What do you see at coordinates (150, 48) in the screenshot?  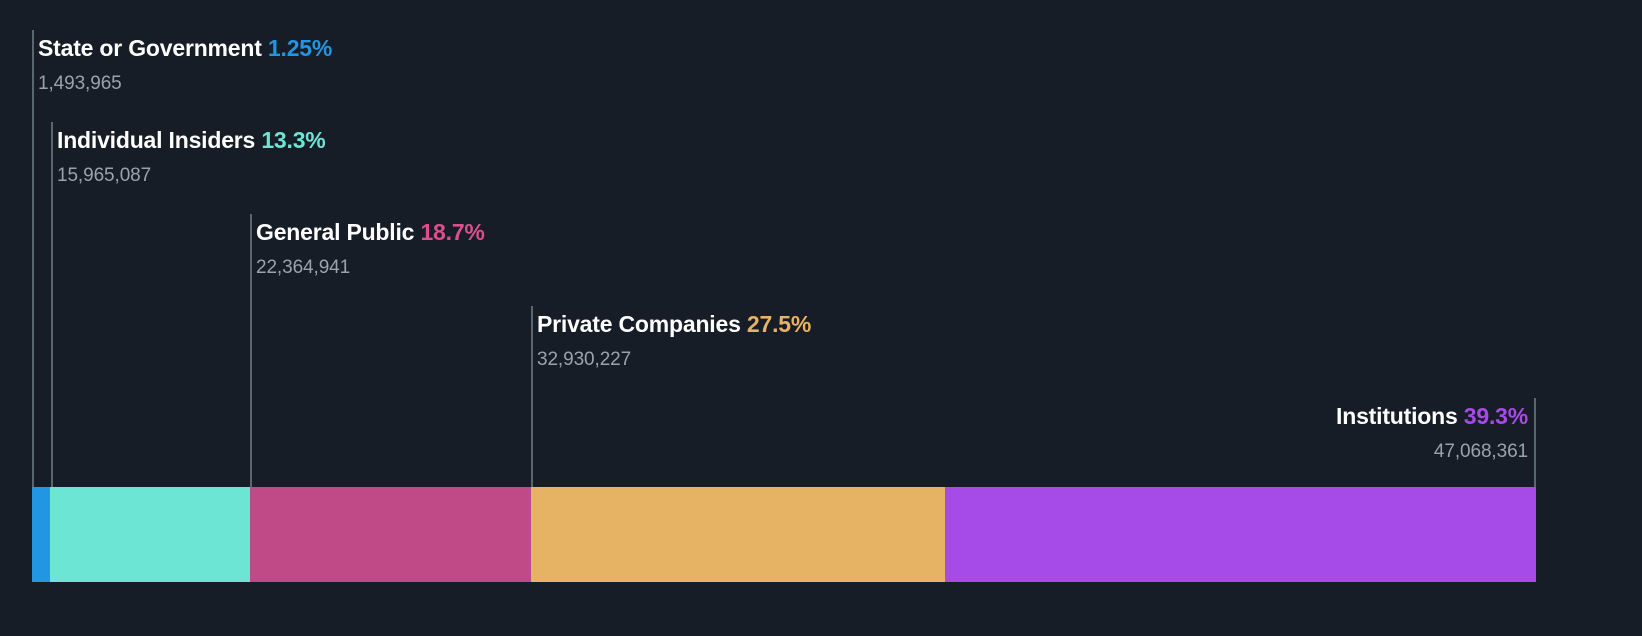 I see `callout-name-state-or-government: State or Government` at bounding box center [150, 48].